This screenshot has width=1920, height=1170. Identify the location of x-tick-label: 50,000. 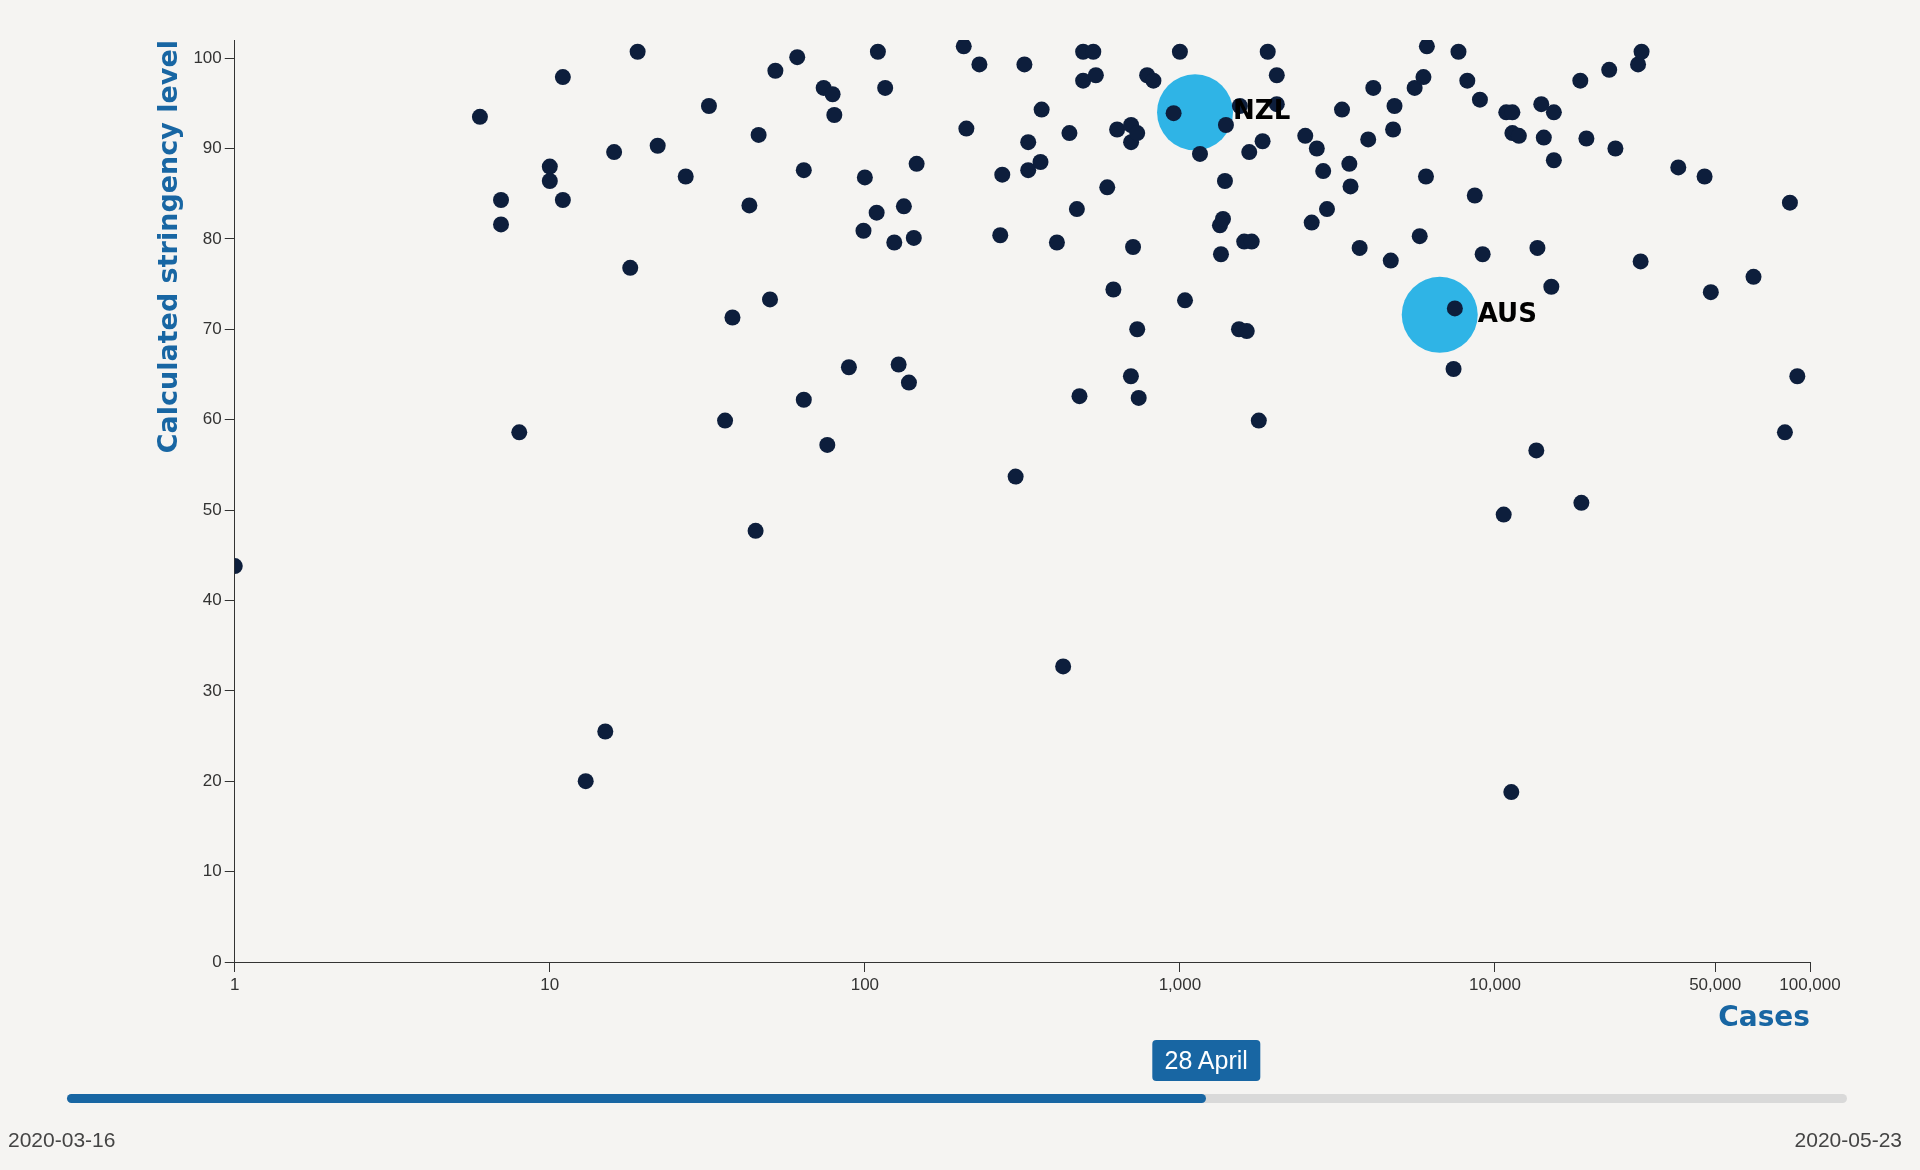
(1715, 984).